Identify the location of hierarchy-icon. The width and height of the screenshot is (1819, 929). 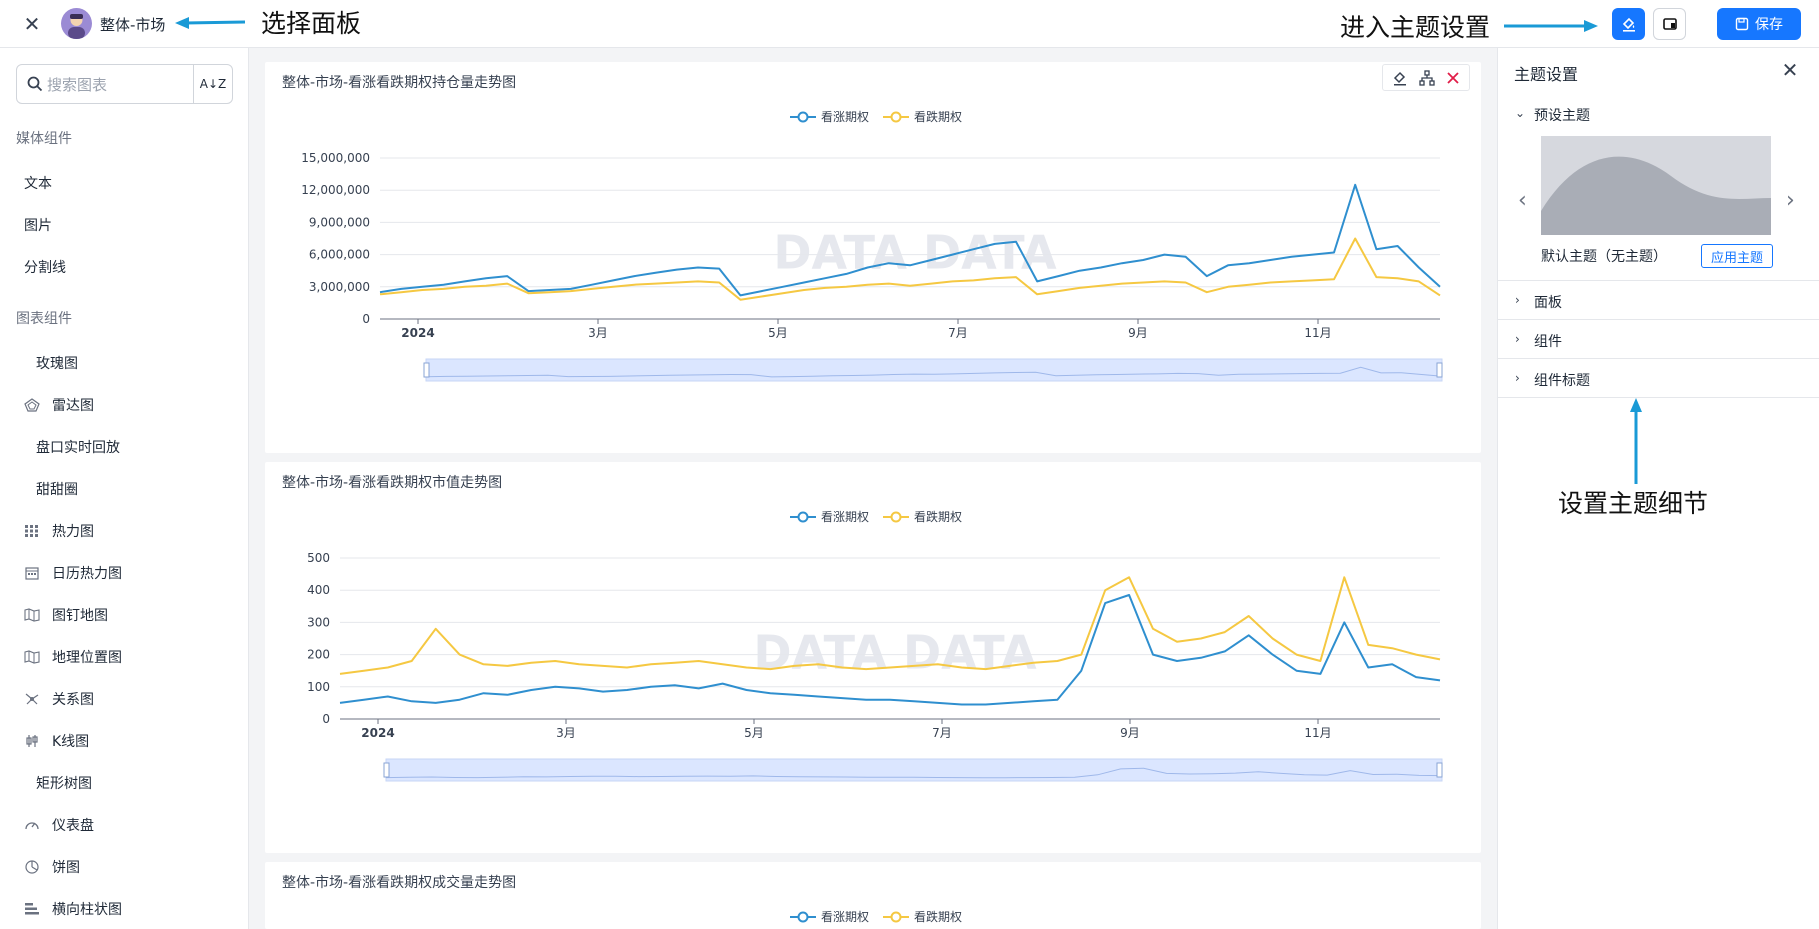
(1427, 77).